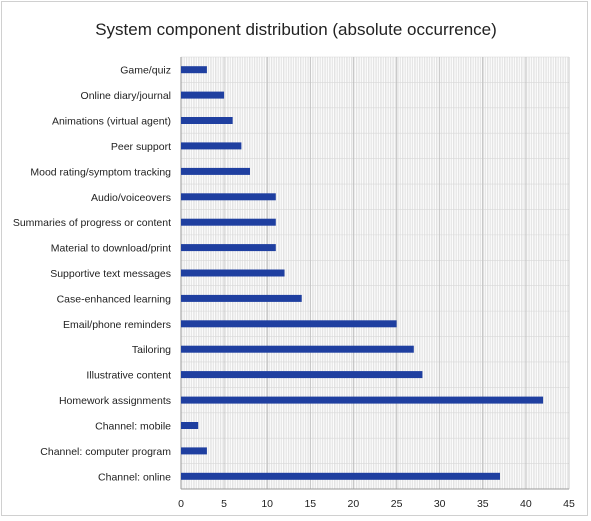 The image size is (591, 521). What do you see at coordinates (134, 477) in the screenshot?
I see `category-label: Channel: online` at bounding box center [134, 477].